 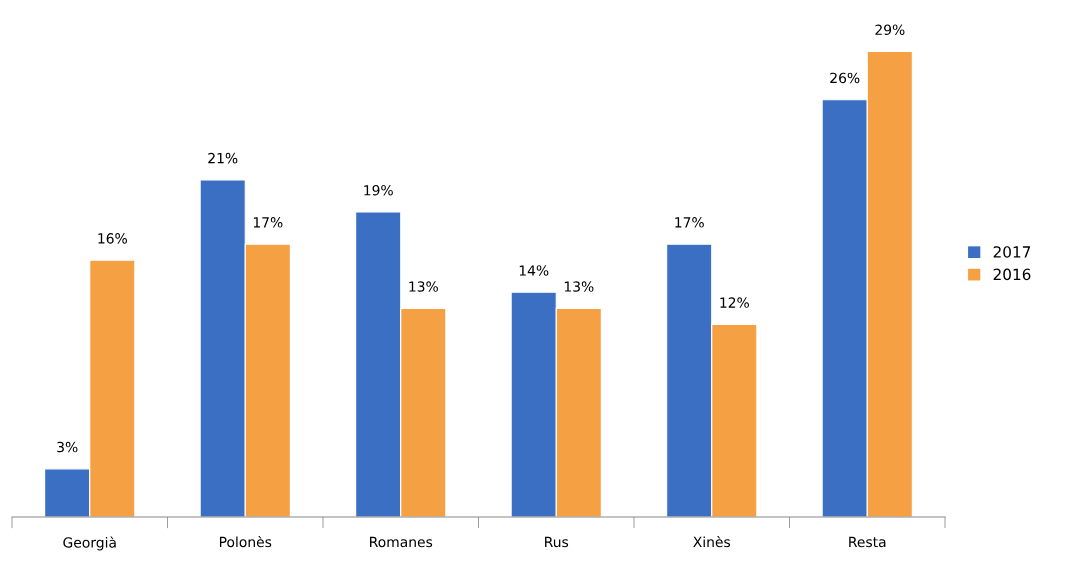 I want to click on x-tick-label: Georgià, so click(x=89, y=543).